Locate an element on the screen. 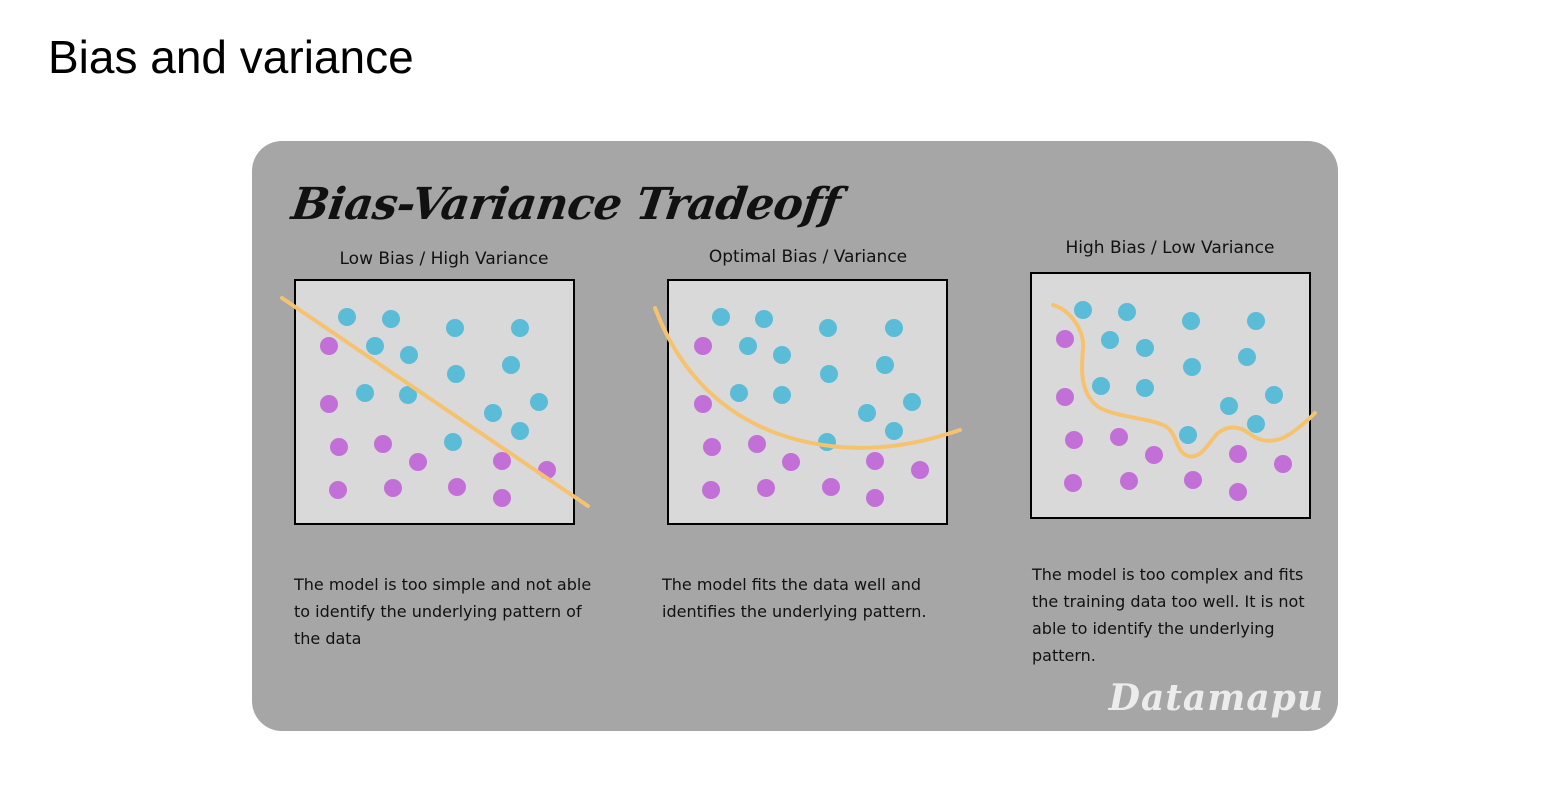 This screenshot has width=1554, height=808. page-title: Bias and variance is located at coordinates (231, 57).